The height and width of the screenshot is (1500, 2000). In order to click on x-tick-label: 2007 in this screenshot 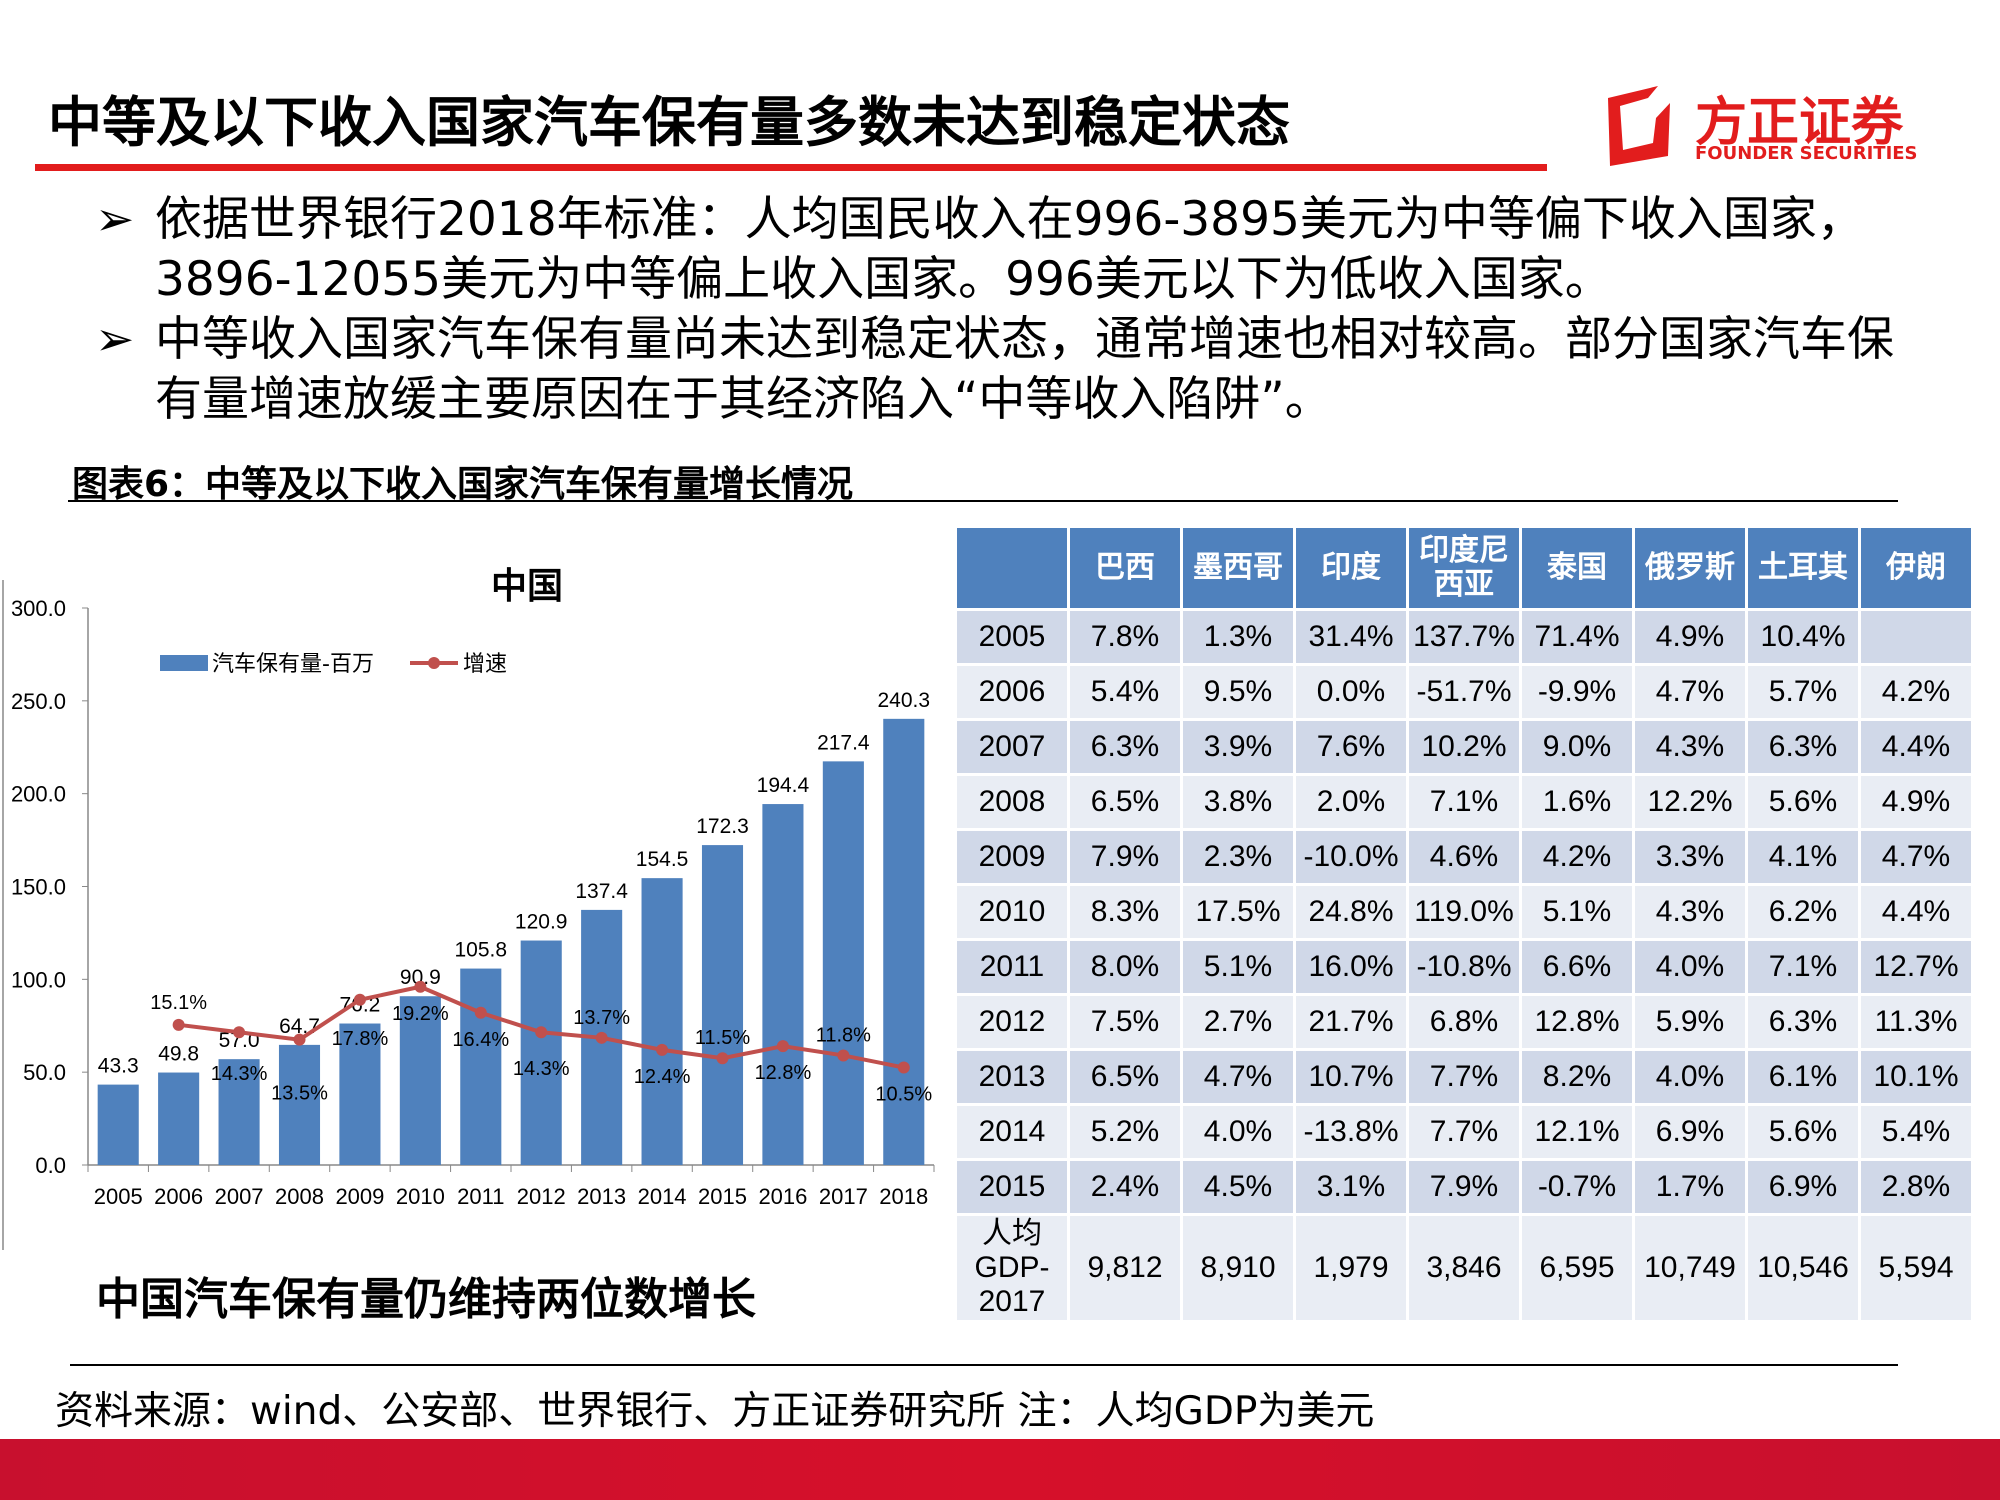, I will do `click(239, 1196)`.